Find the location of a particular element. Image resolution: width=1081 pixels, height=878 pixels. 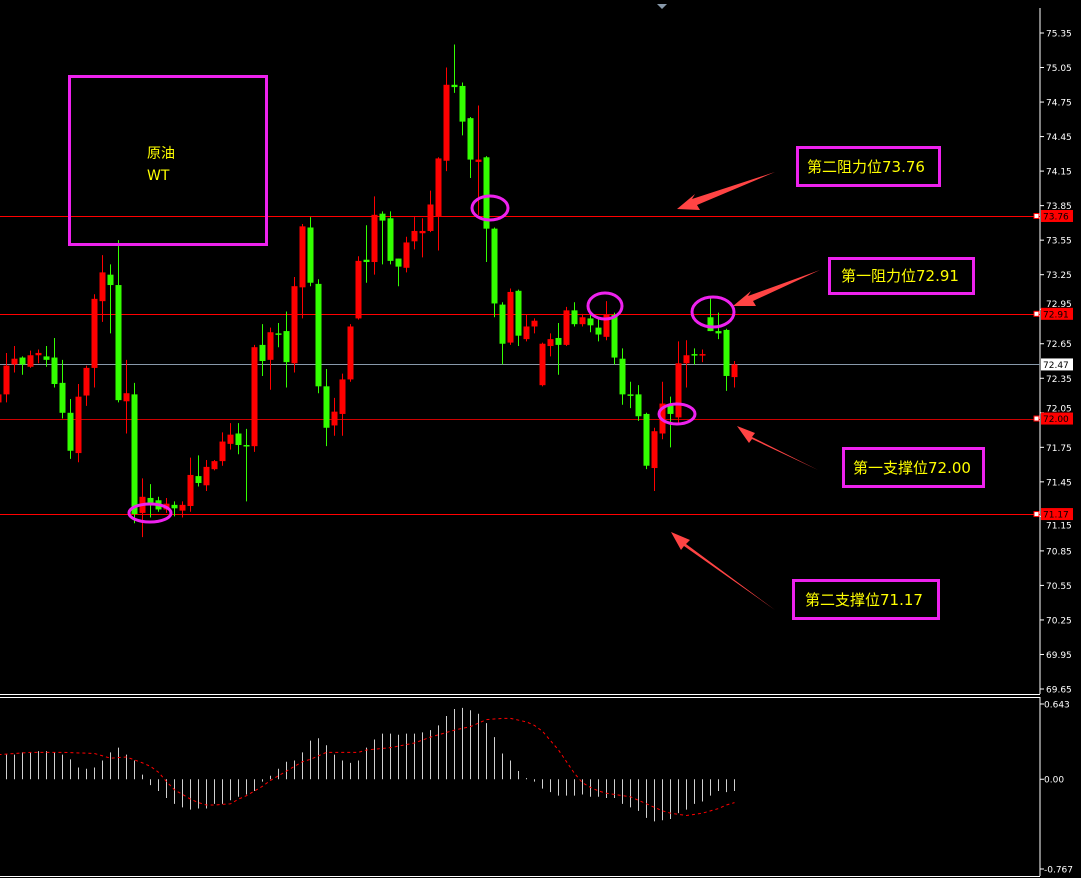

price-tag-label: 71.17 is located at coordinates (1056, 516).